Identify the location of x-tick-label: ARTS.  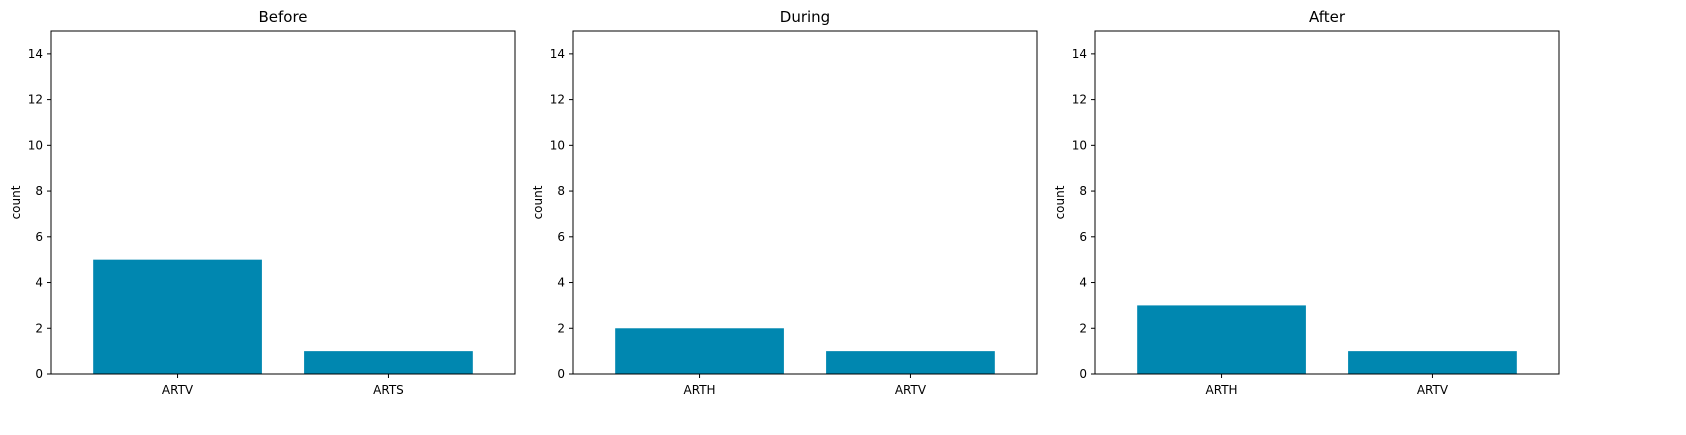
(388, 390).